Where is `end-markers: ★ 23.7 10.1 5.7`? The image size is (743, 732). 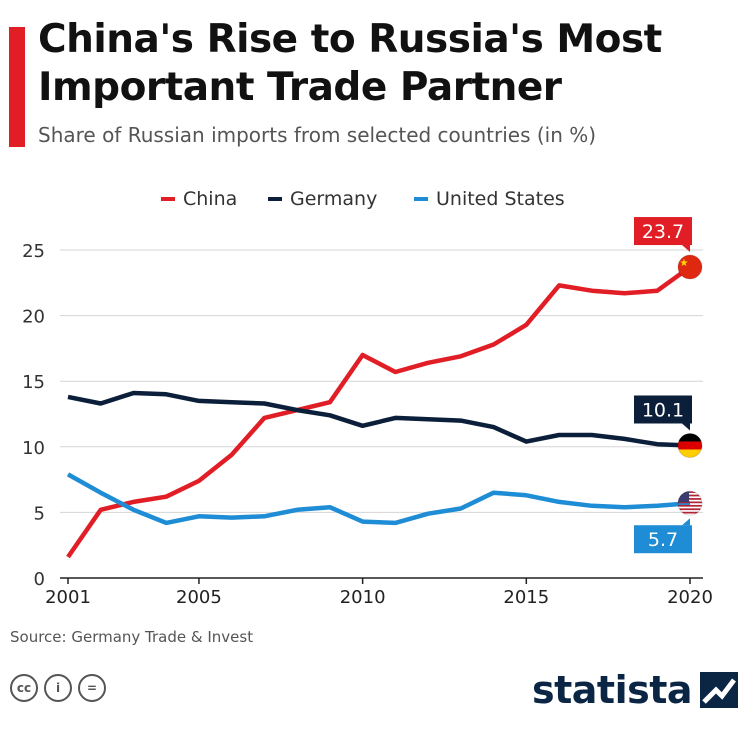
end-markers: ★ 23.7 10.1 5.7 is located at coordinates (668, 385).